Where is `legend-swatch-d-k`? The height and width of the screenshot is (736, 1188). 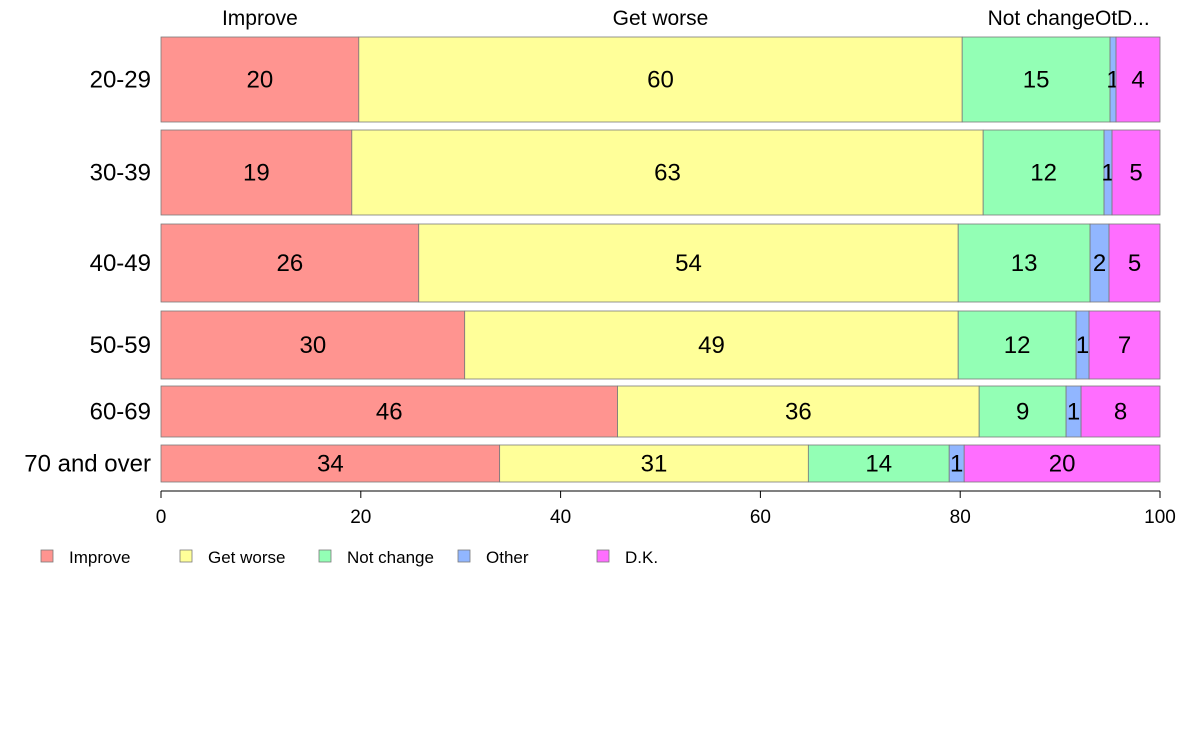 legend-swatch-d-k is located at coordinates (603, 556).